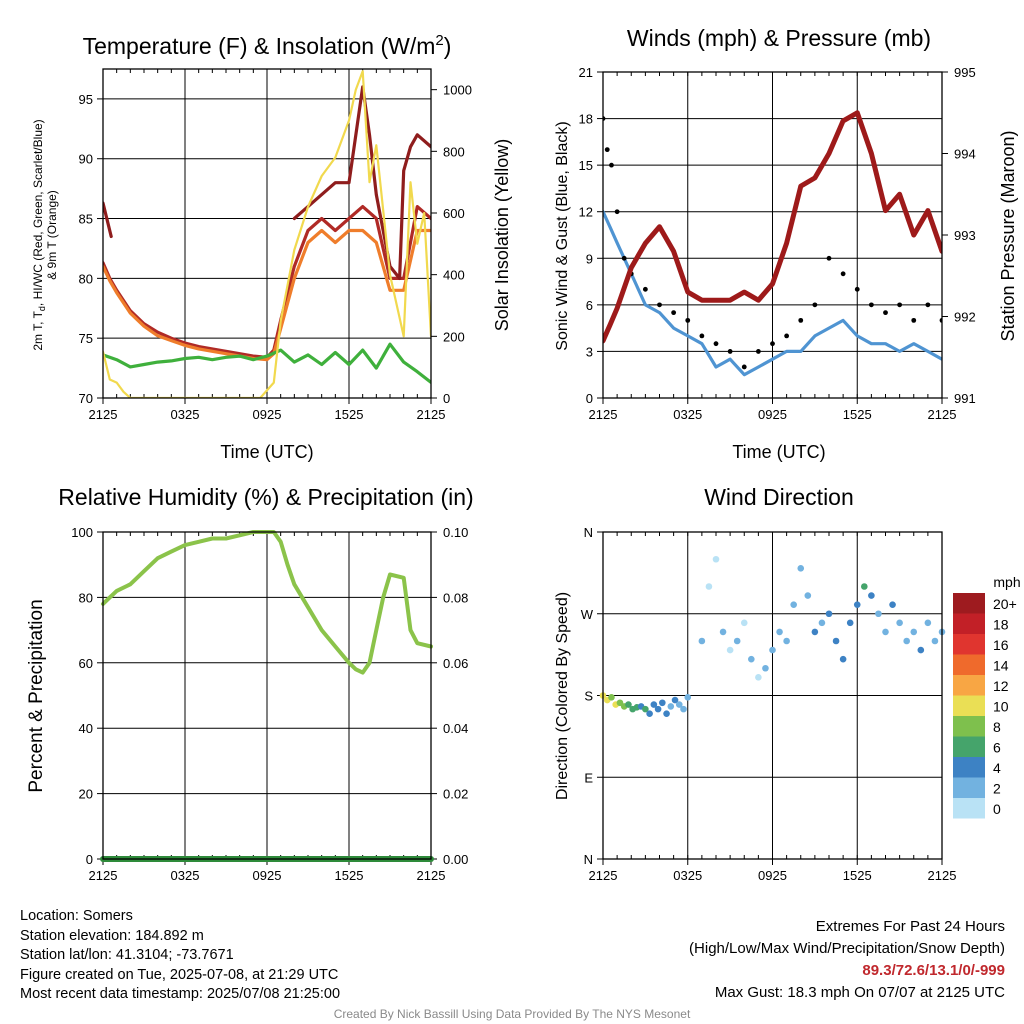  What do you see at coordinates (586, 119) in the screenshot?
I see `winds-ytick-label: 18` at bounding box center [586, 119].